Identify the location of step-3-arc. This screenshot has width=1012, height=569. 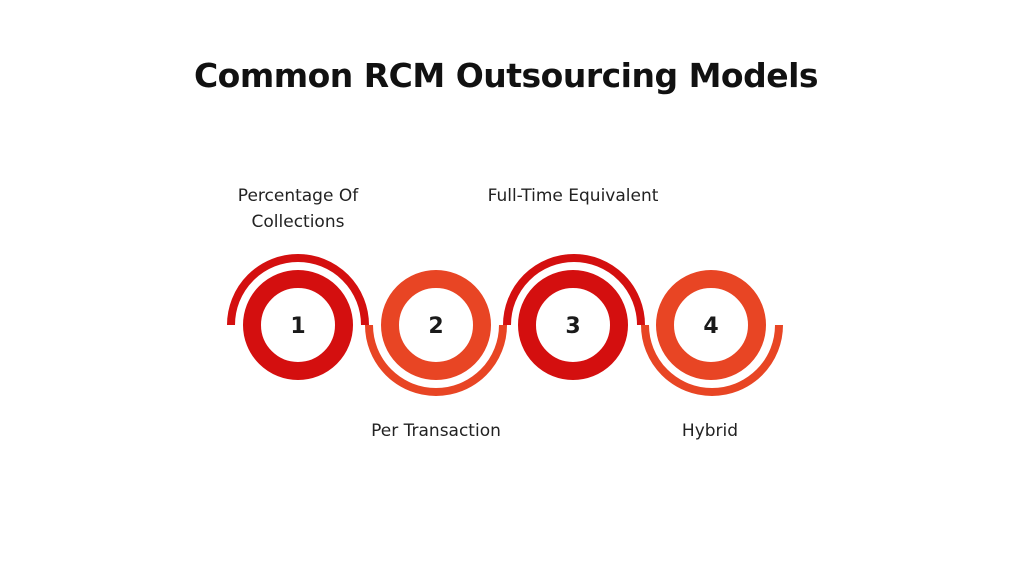
(574, 290).